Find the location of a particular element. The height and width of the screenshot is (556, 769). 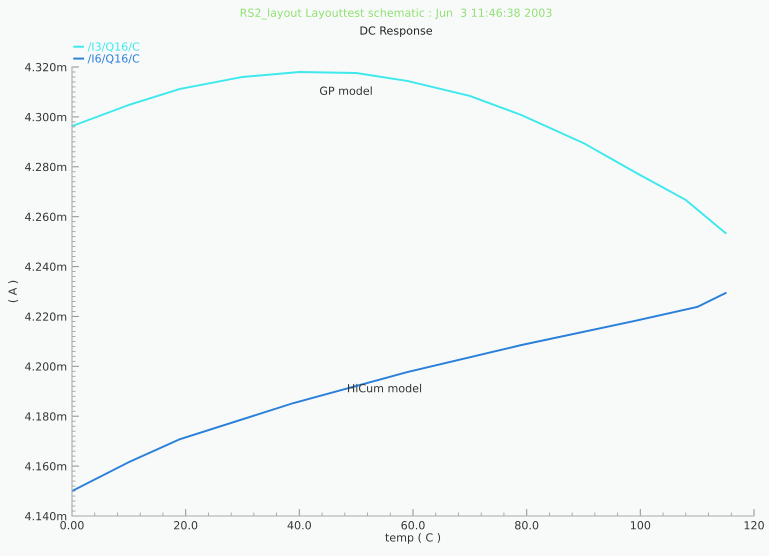

y-tick-label: 4.200m is located at coordinates (45, 366).